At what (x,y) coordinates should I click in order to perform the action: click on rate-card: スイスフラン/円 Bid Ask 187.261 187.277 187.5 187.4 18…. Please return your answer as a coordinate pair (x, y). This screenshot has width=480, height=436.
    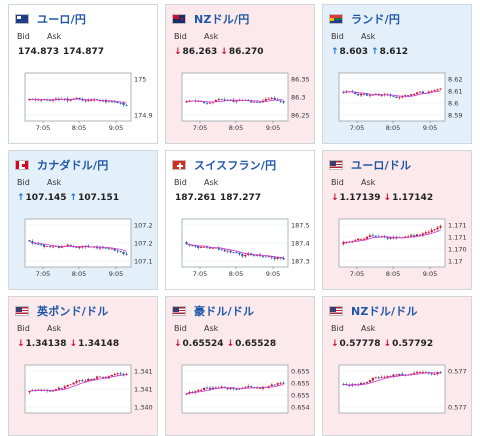
    Looking at the image, I should click on (240, 220).